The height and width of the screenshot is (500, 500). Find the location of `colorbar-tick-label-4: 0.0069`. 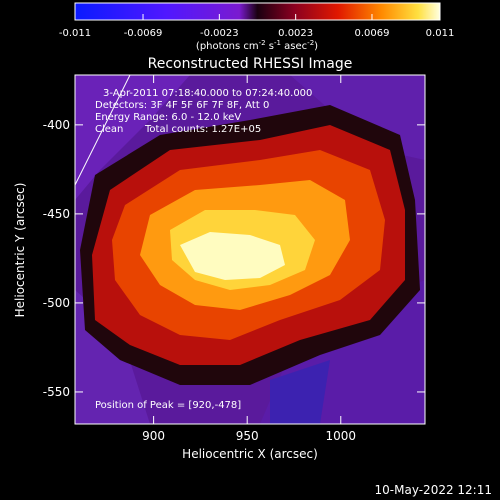

colorbar-tick-label-4: 0.0069 is located at coordinates (371, 33).